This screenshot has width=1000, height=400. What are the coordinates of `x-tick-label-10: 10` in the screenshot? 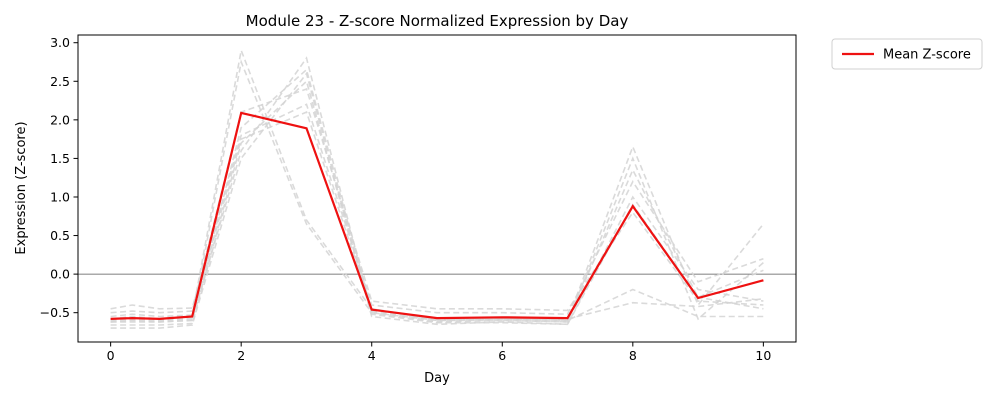 It's located at (763, 355).